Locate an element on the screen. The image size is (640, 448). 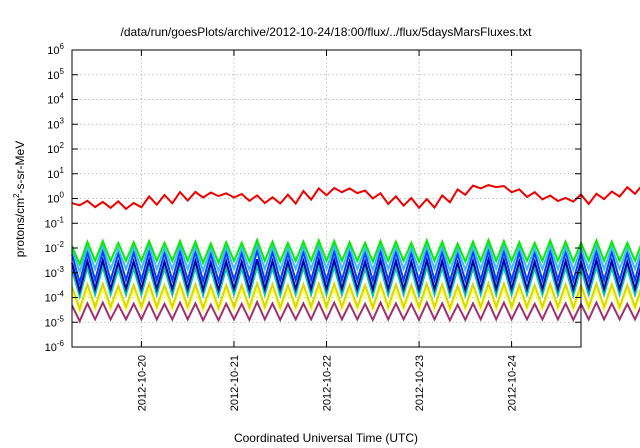
y-tick-label: 10¹ is located at coordinates (55, 173).